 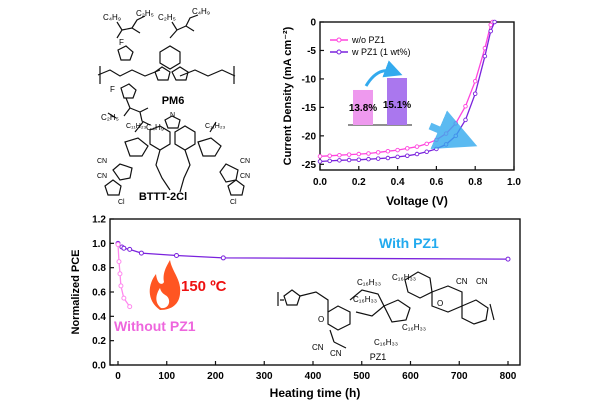 I want to click on jv-x-tick-label: 1.0, so click(x=514, y=182).